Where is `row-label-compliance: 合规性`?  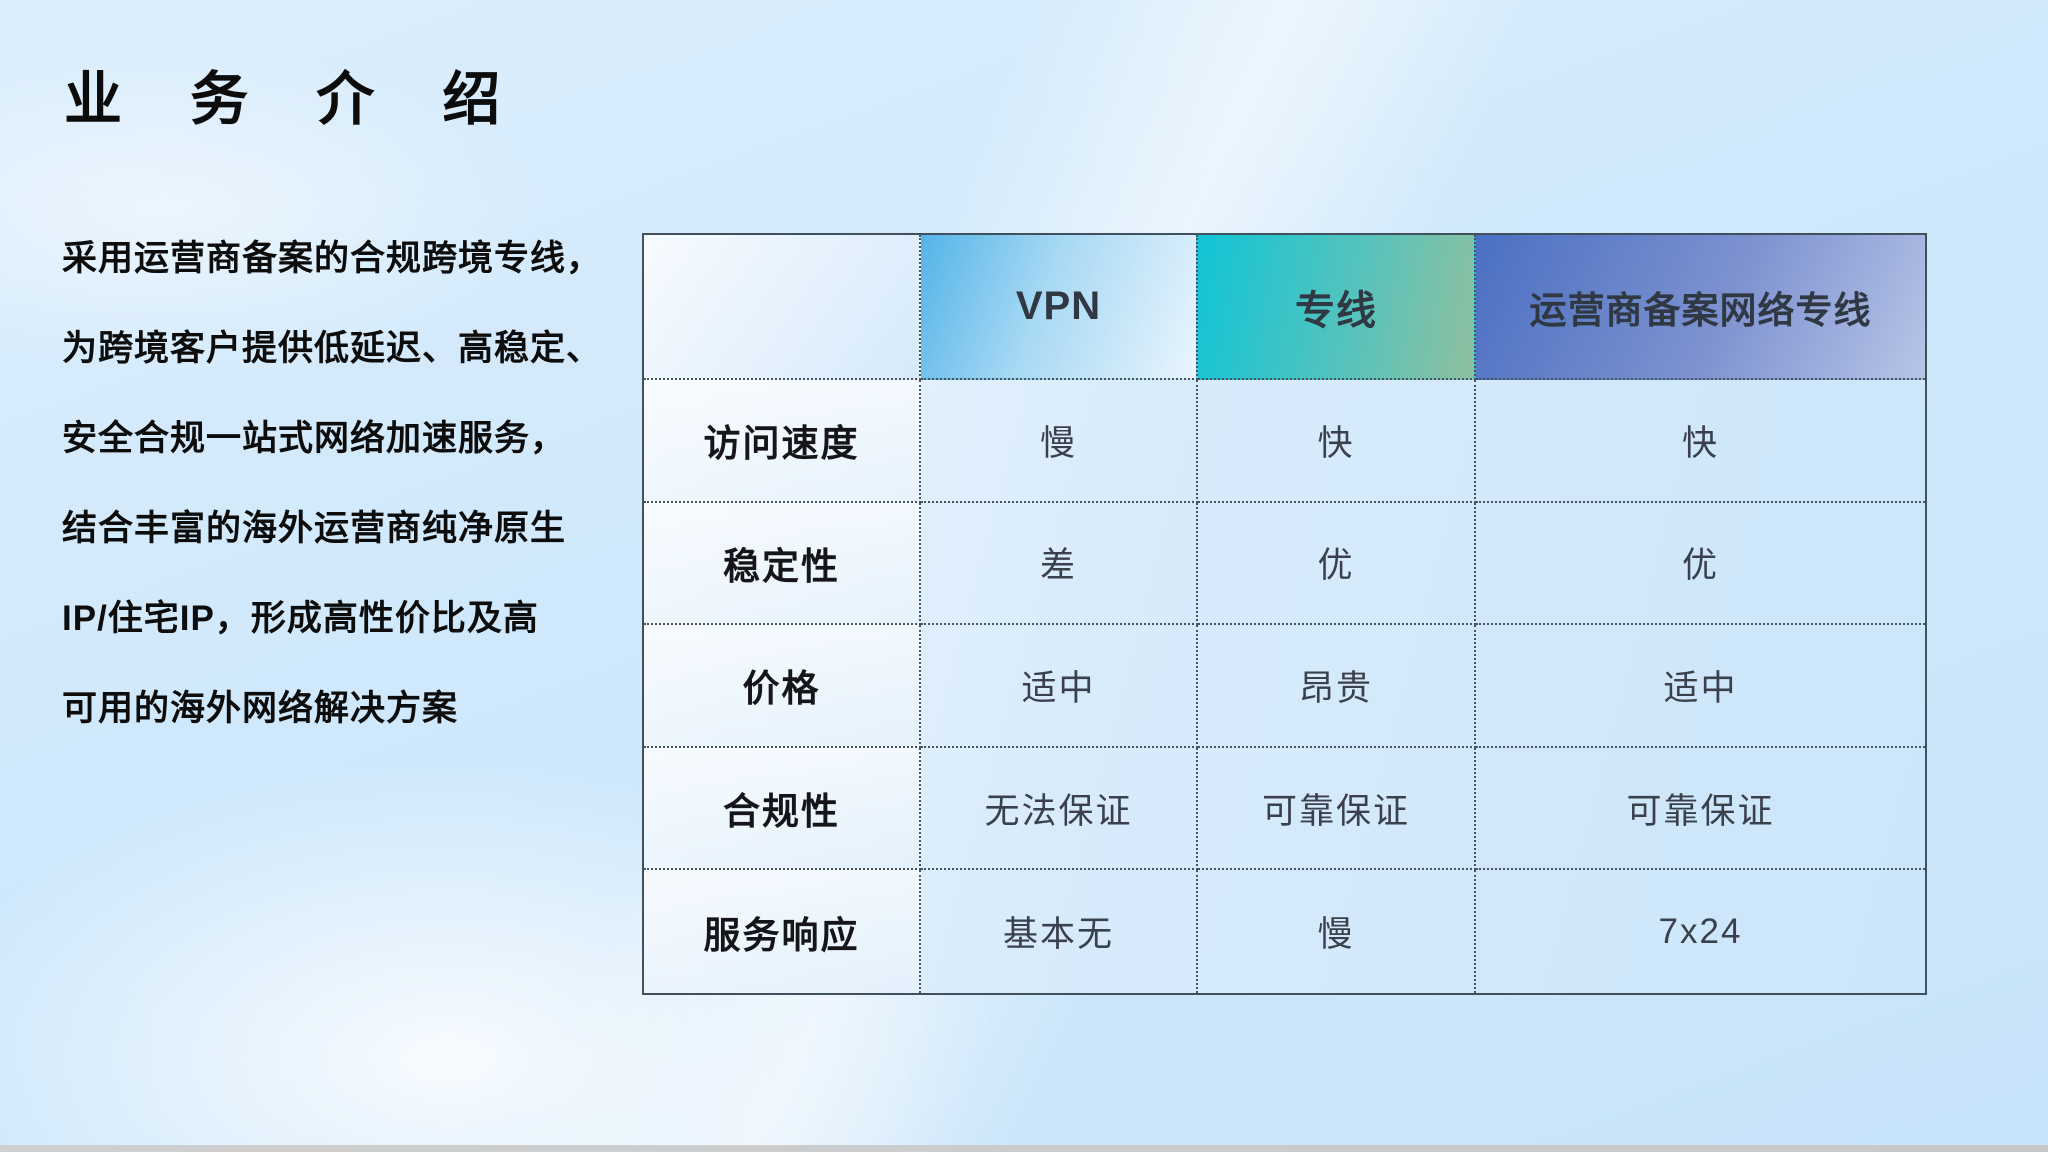 row-label-compliance: 合规性 is located at coordinates (782, 809).